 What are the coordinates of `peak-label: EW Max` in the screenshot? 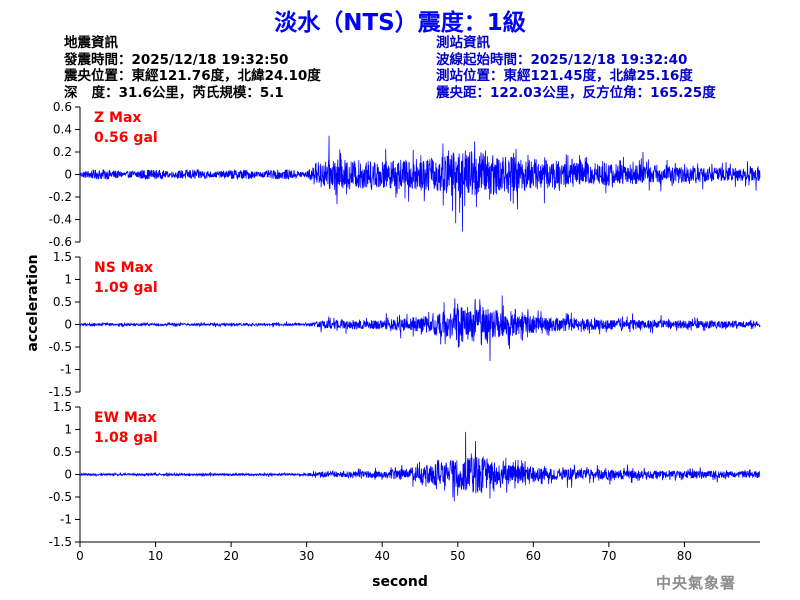 It's located at (125, 418).